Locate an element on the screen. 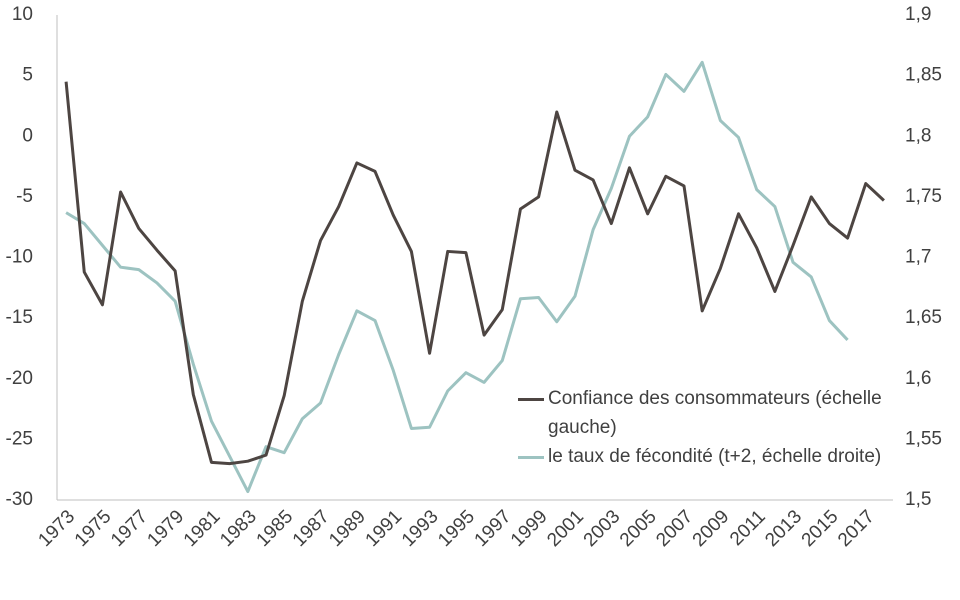  x-tick-label: 1981 is located at coordinates (202, 528).